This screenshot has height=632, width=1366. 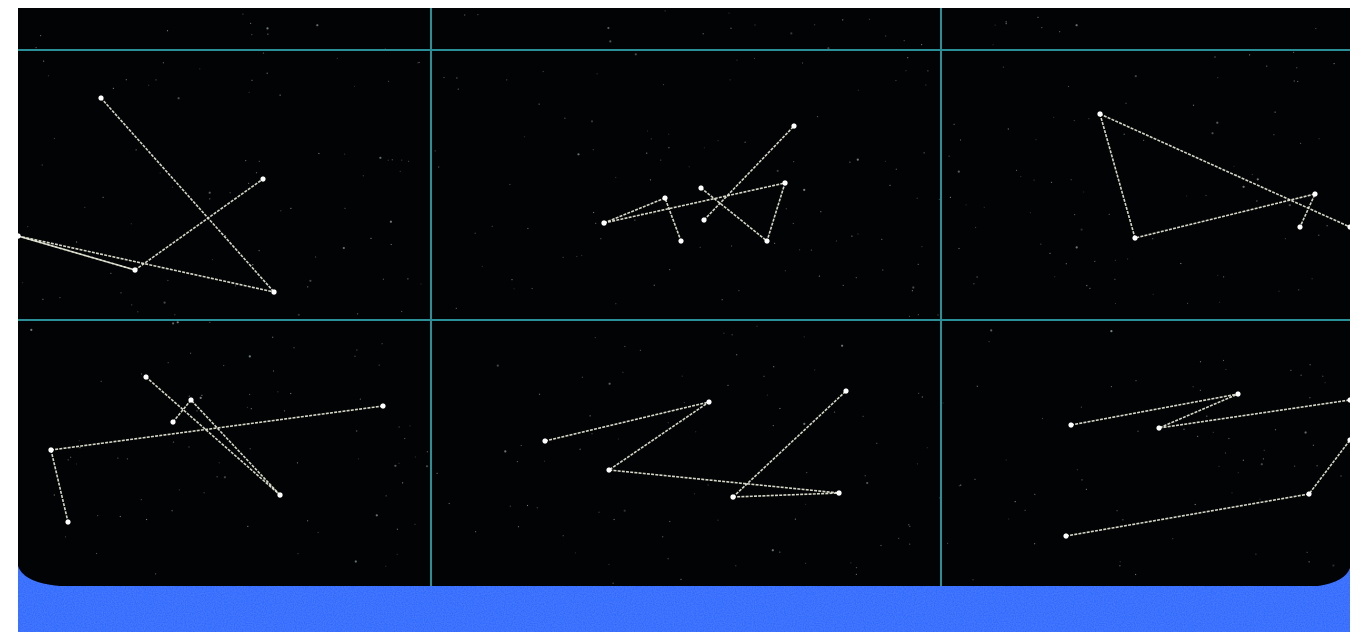 What do you see at coordinates (217, 449) in the screenshot?
I see `constellation-bottom-left` at bounding box center [217, 449].